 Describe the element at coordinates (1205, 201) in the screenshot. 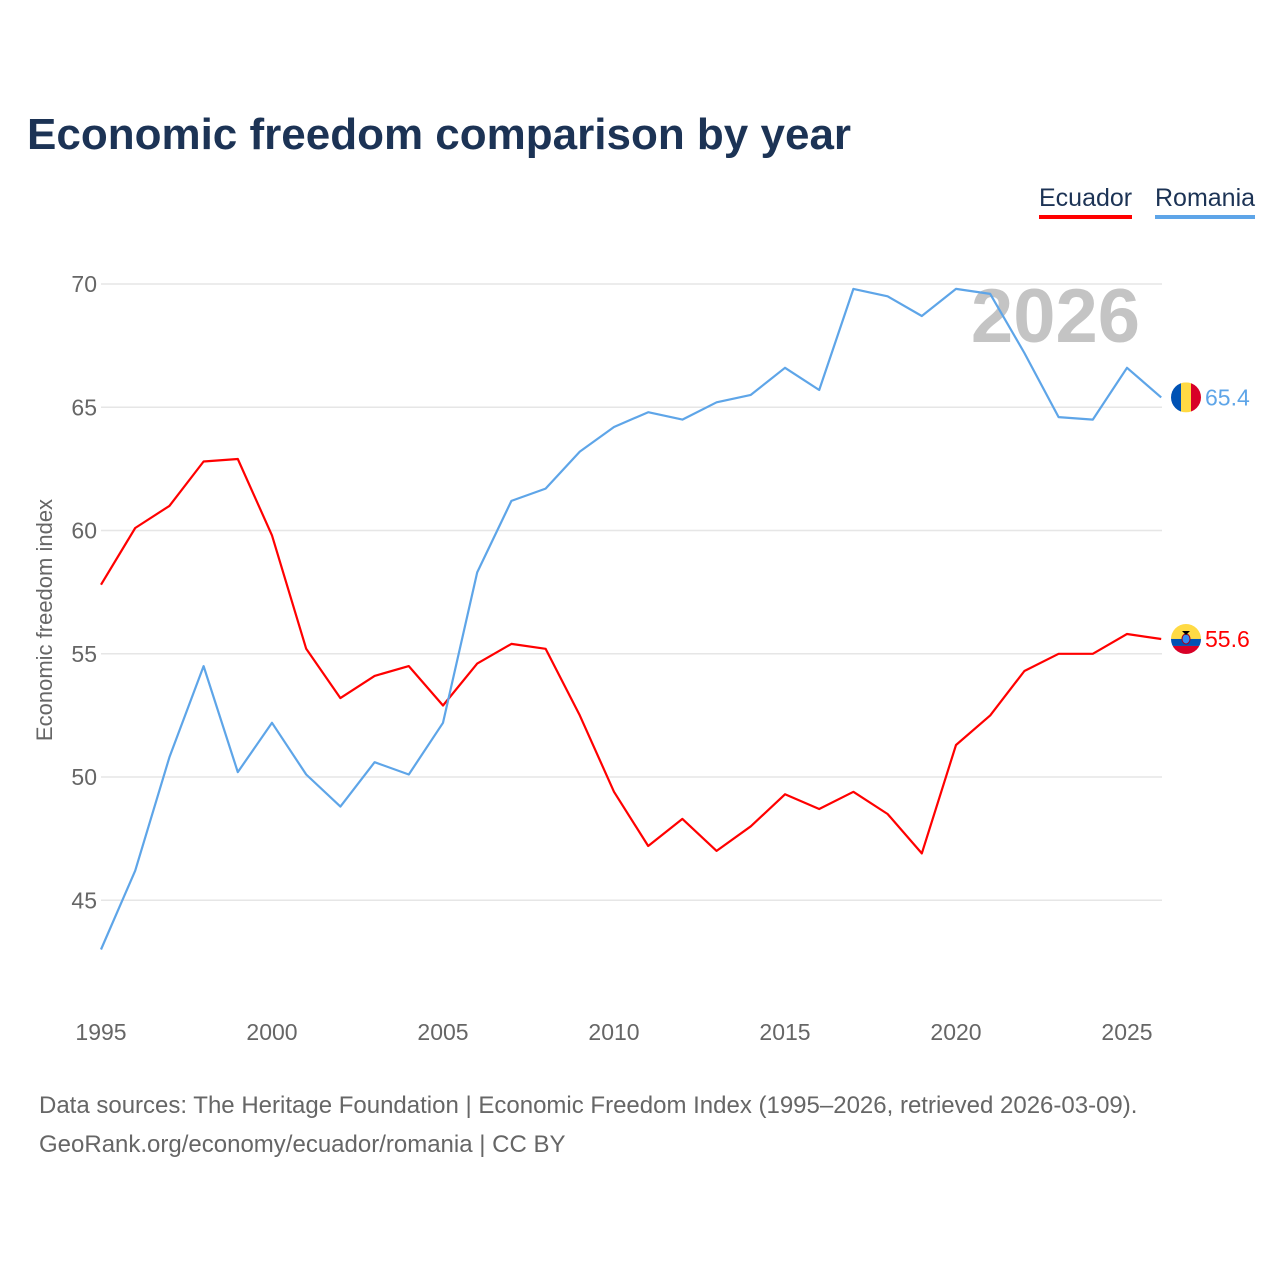

I see `legend-romania: Romania` at that location.